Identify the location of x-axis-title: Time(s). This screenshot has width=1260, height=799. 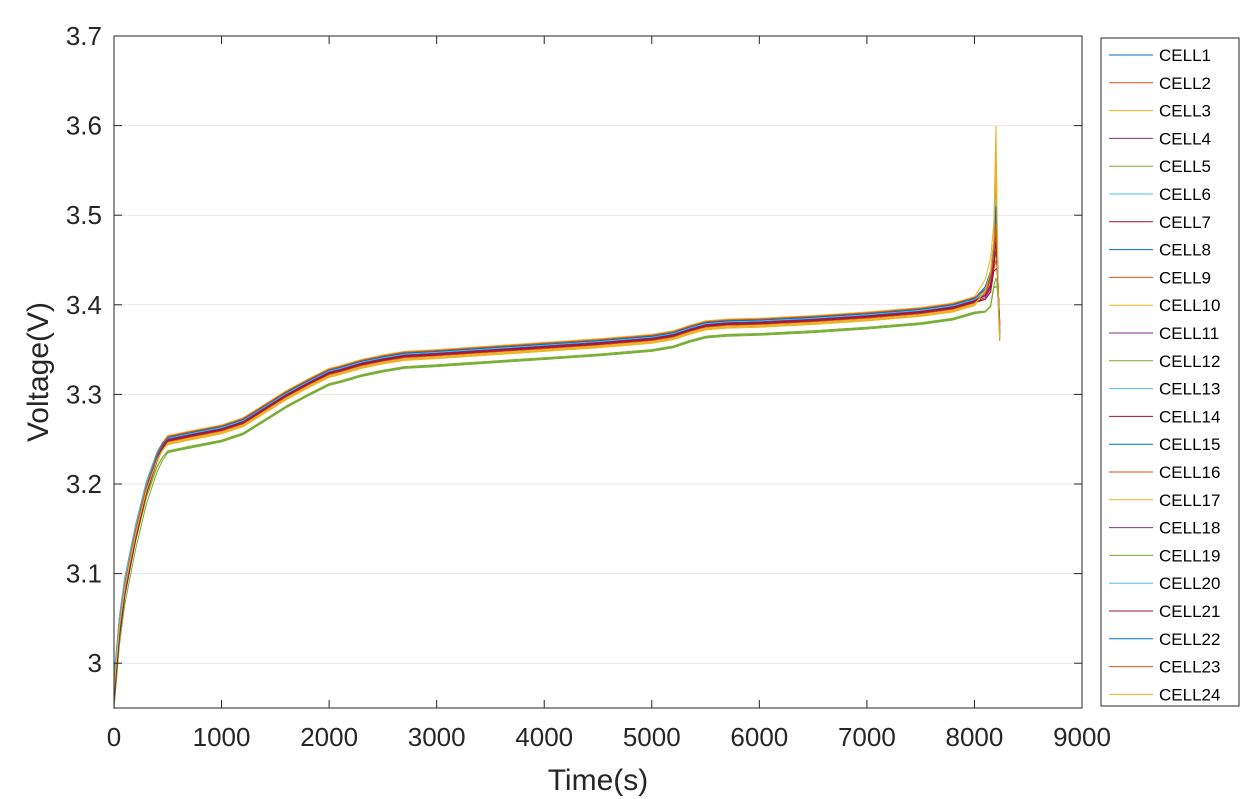
(598, 780).